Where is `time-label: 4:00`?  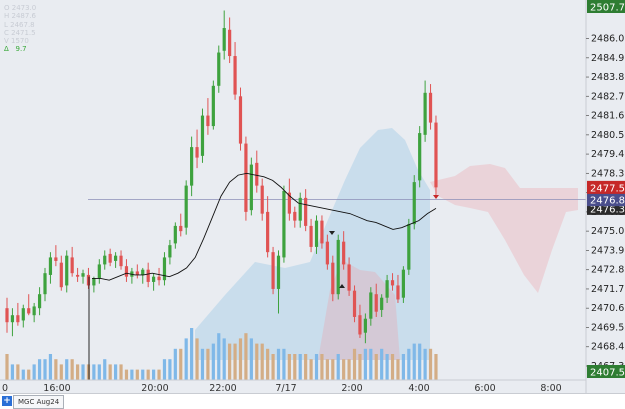 time-label: 4:00 is located at coordinates (418, 388).